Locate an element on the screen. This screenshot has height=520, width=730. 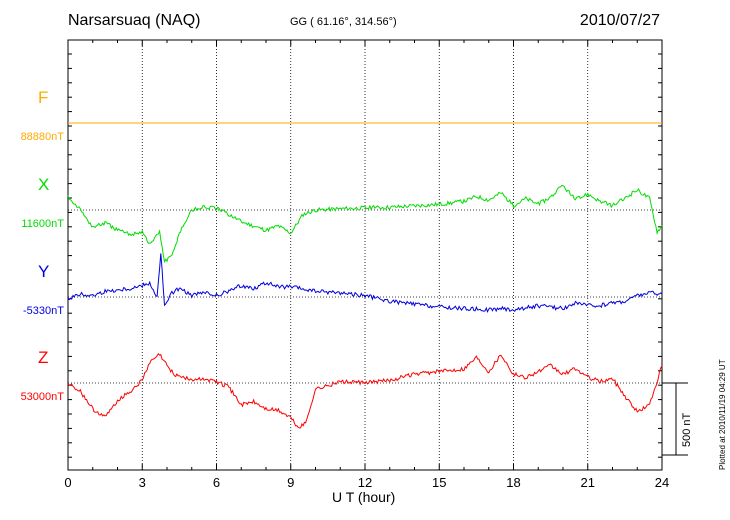
x-tick-label: 24 is located at coordinates (662, 482).